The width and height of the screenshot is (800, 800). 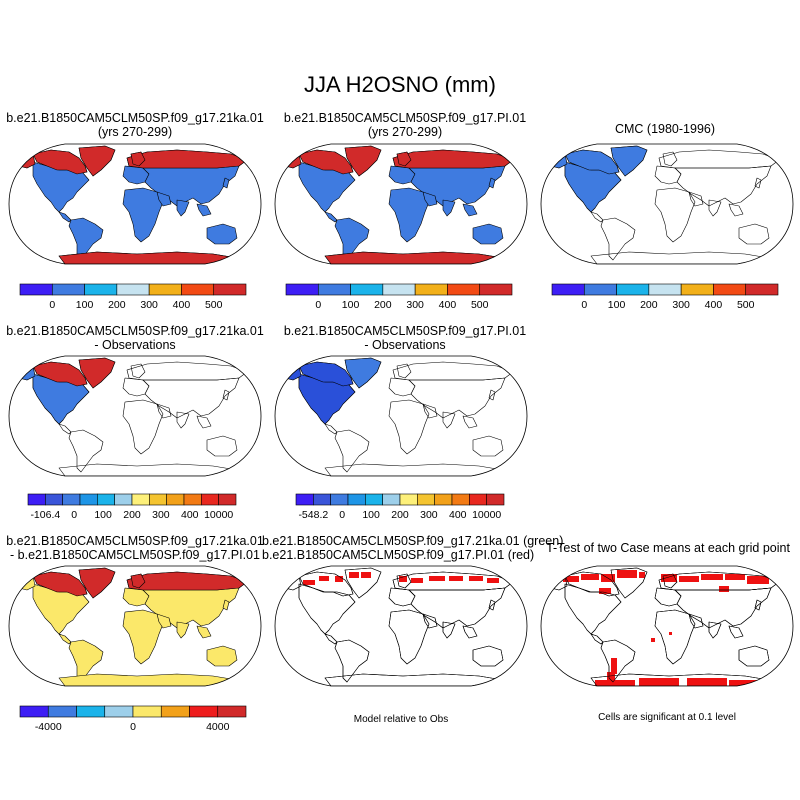 What do you see at coordinates (218, 727) in the screenshot?
I see `colorbar-tick-label: 4000` at bounding box center [218, 727].